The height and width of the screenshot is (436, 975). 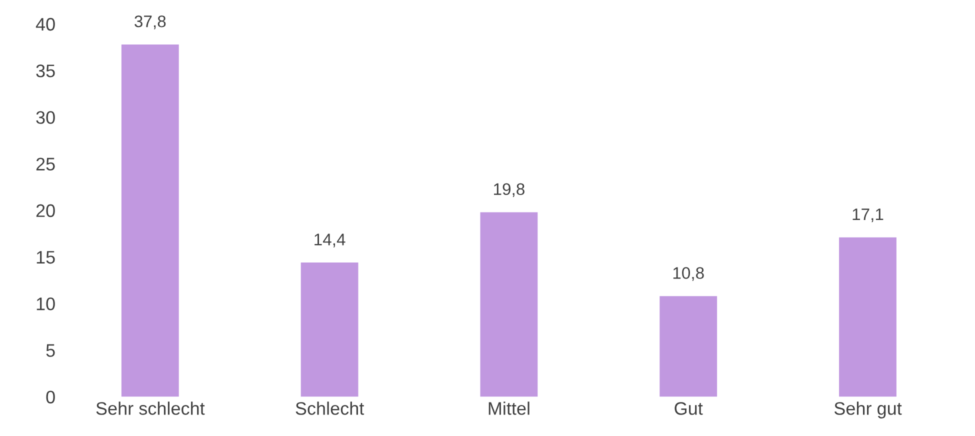 What do you see at coordinates (45, 211) in the screenshot?
I see `y-tick-label: 20` at bounding box center [45, 211].